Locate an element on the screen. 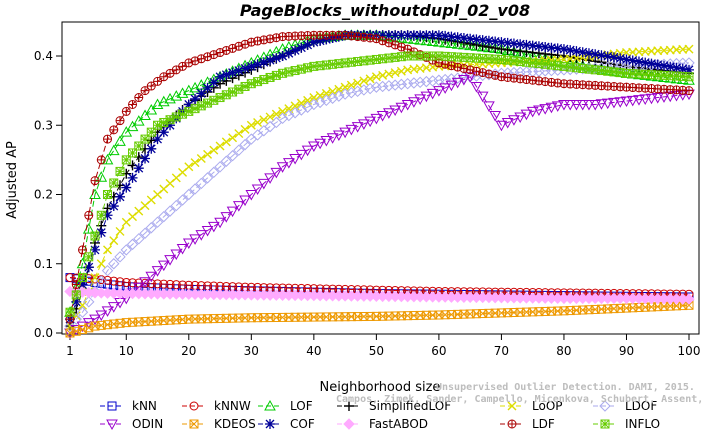  x-tick-label: 100 is located at coordinates (689, 351).